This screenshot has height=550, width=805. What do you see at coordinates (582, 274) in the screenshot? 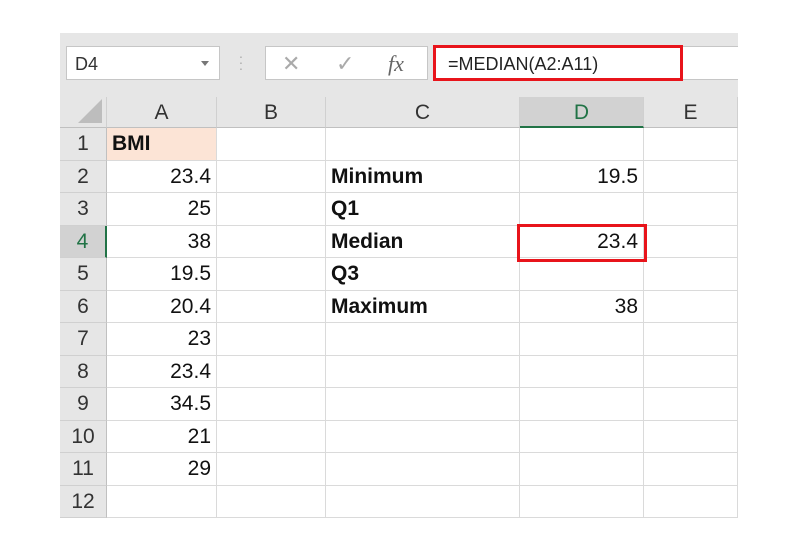
I see `cell-d5` at bounding box center [582, 274].